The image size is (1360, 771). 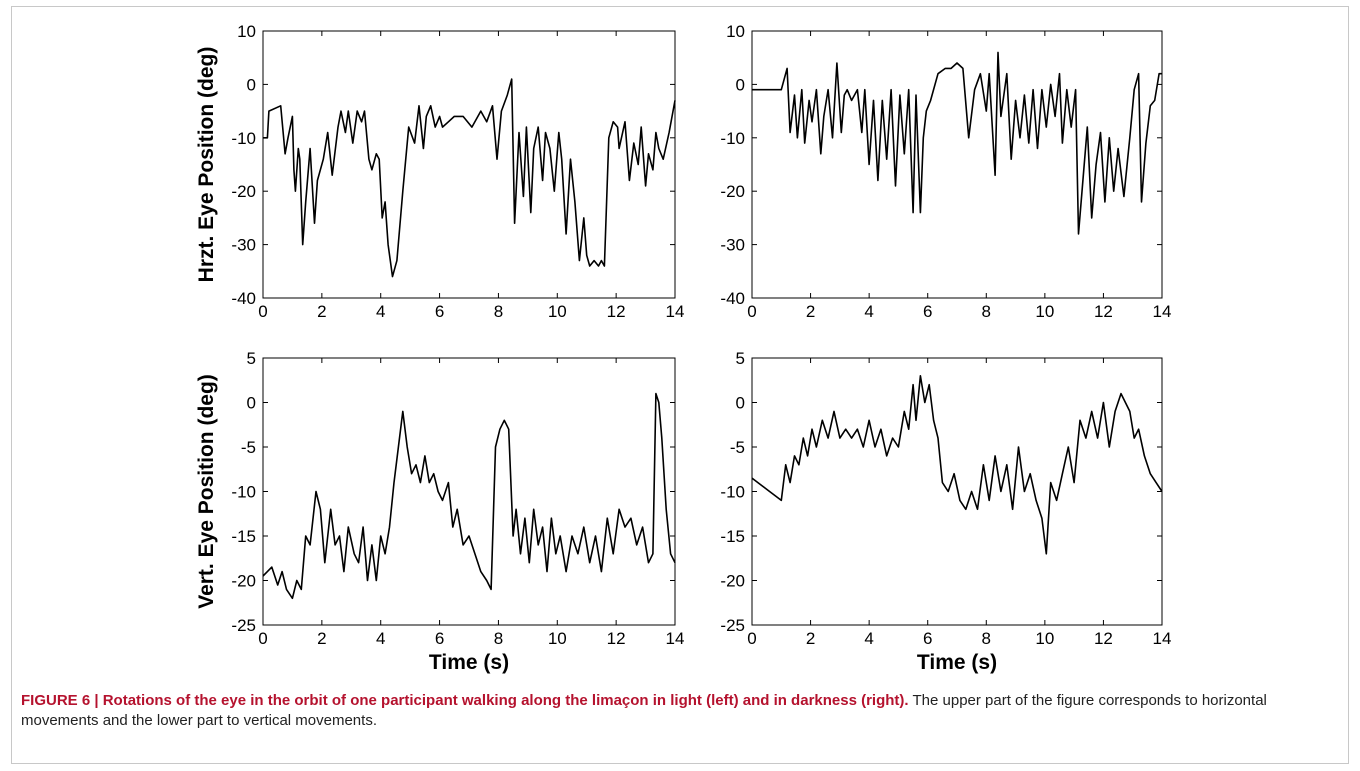 I want to click on chart-panel-bottom-right: 0 2 4 6 8 10 12 14 -25 -20 -15 -10 -5 0 5 Time (s), so click(x=945, y=511).